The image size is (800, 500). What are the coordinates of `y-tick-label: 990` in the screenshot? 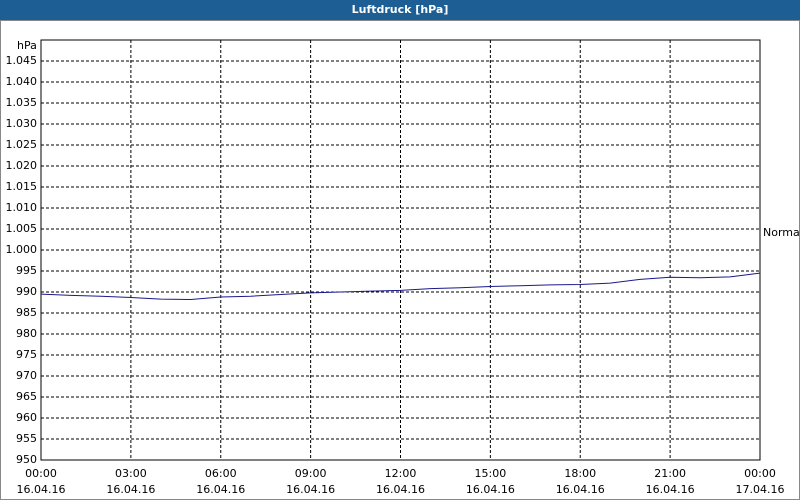 It's located at (26, 291).